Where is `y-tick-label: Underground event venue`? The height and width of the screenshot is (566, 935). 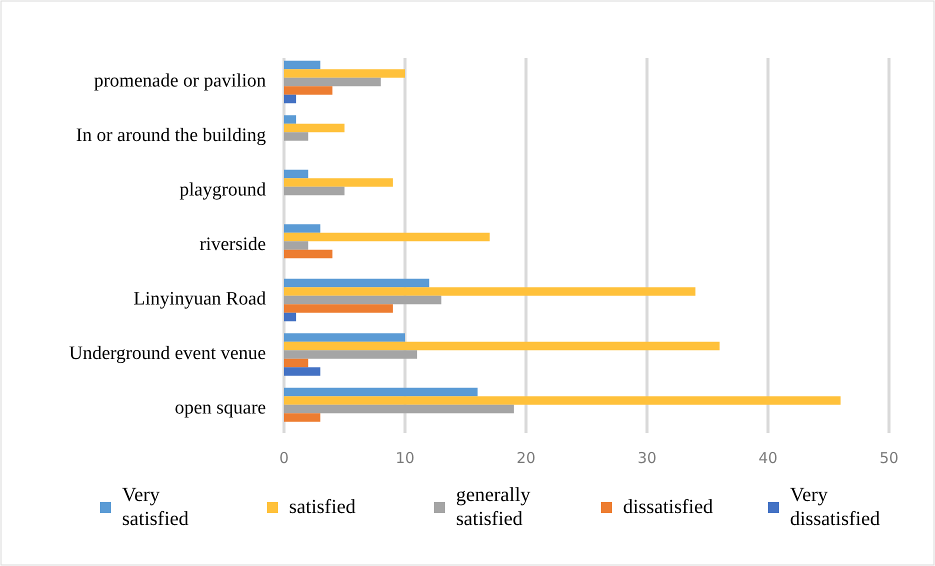
y-tick-label: Underground event venue is located at coordinates (167, 353).